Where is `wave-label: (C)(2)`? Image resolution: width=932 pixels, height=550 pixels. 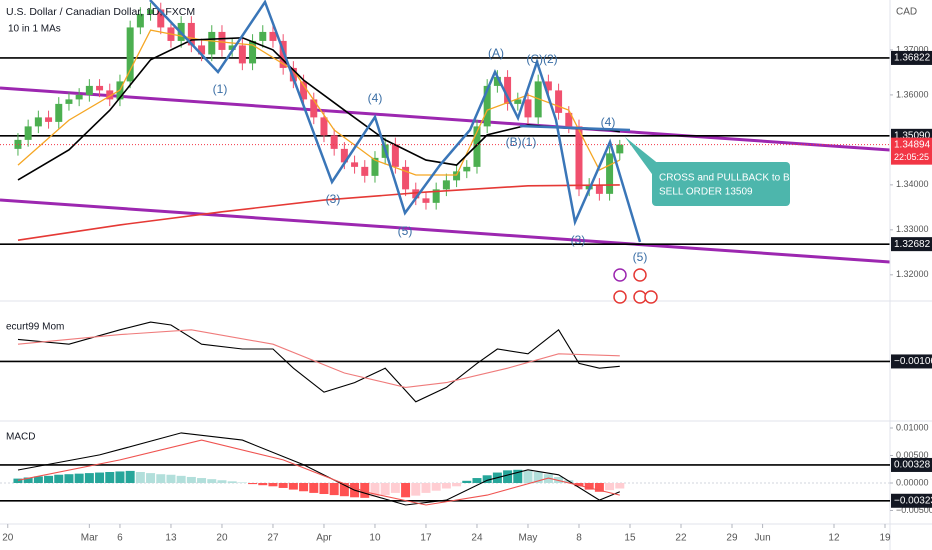 wave-label: (C)(2) is located at coordinates (541, 59).